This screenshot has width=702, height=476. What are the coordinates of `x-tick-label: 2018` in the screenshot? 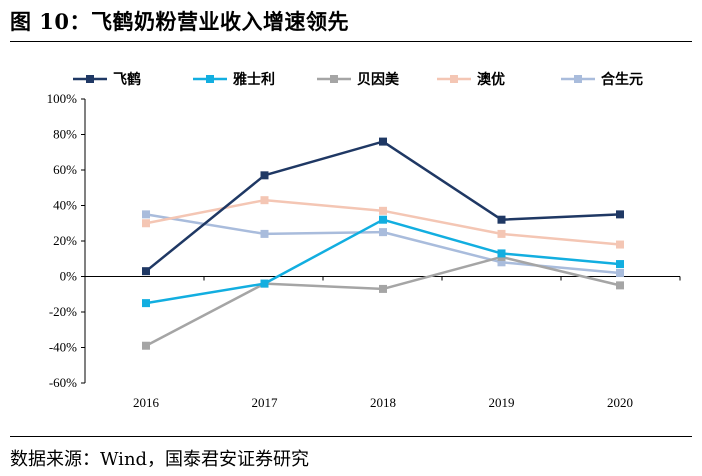 It's located at (383, 402).